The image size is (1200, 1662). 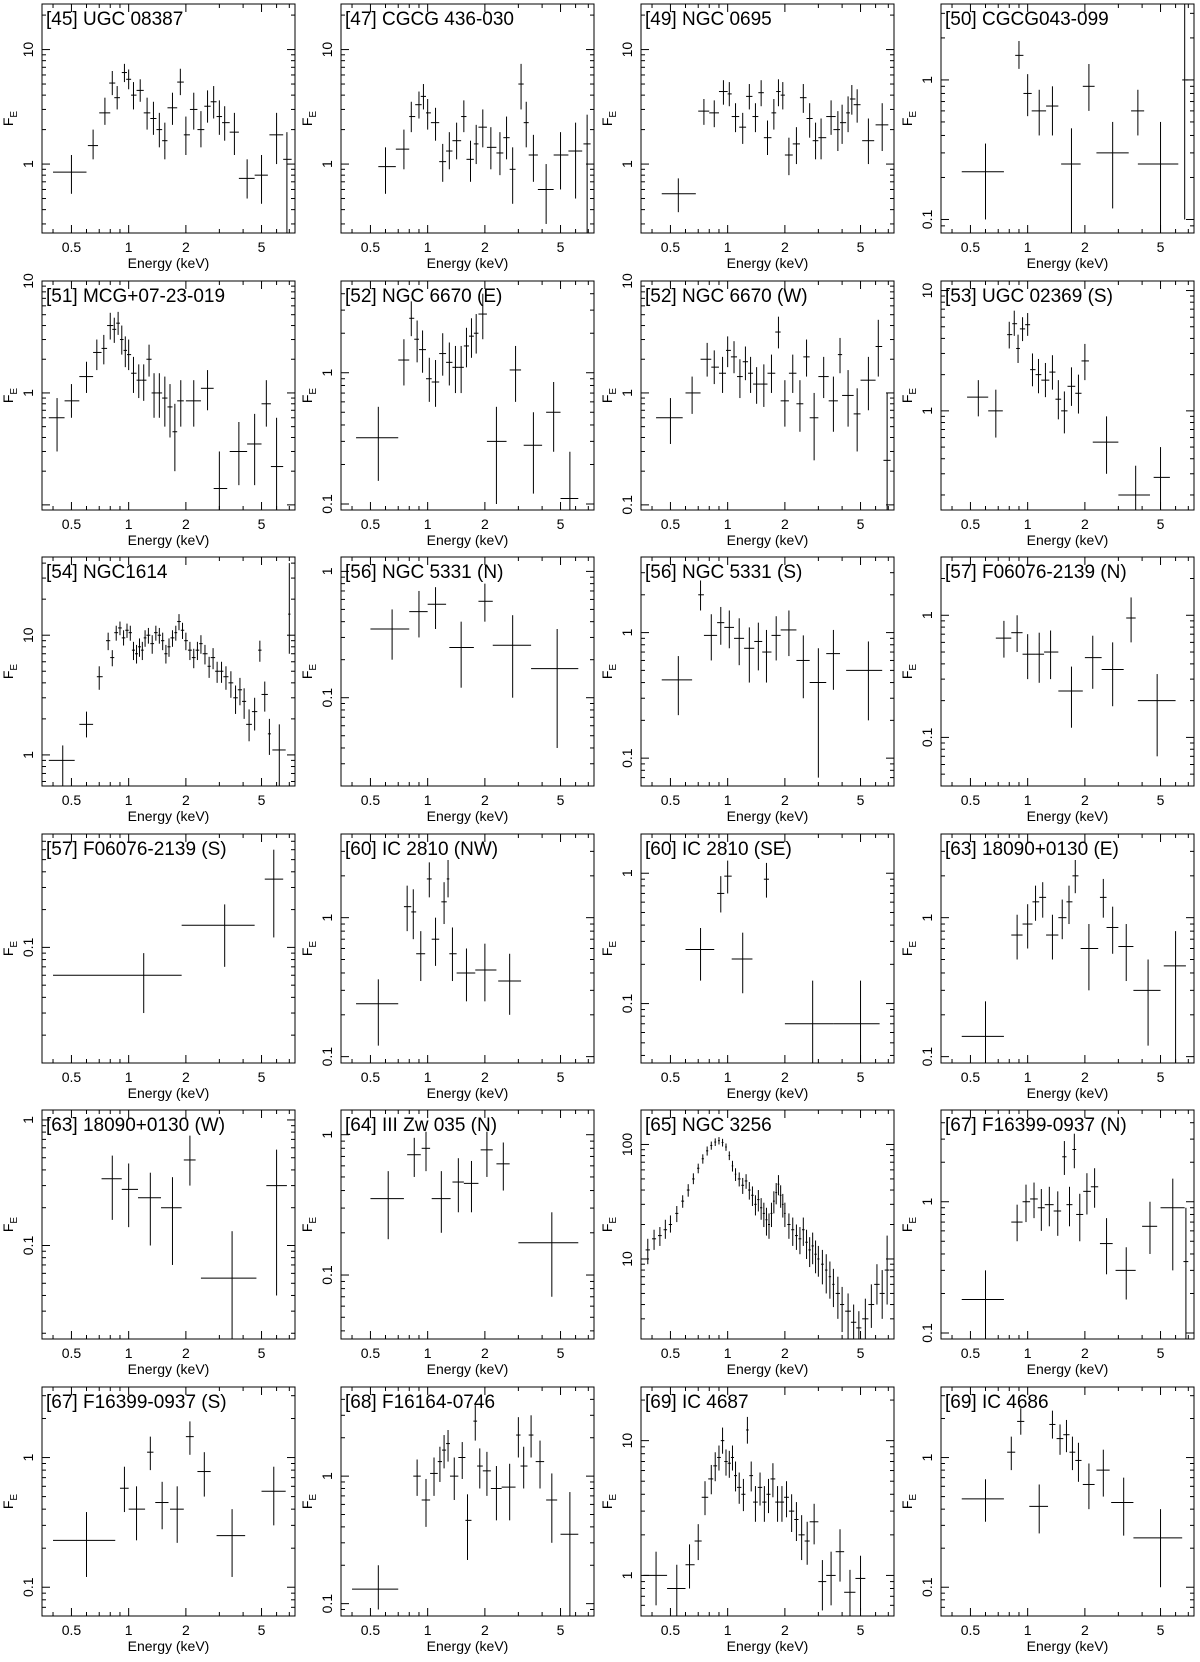 What do you see at coordinates (423, 296) in the screenshot?
I see `panel-title: [52] NGC 6670 (E)` at bounding box center [423, 296].